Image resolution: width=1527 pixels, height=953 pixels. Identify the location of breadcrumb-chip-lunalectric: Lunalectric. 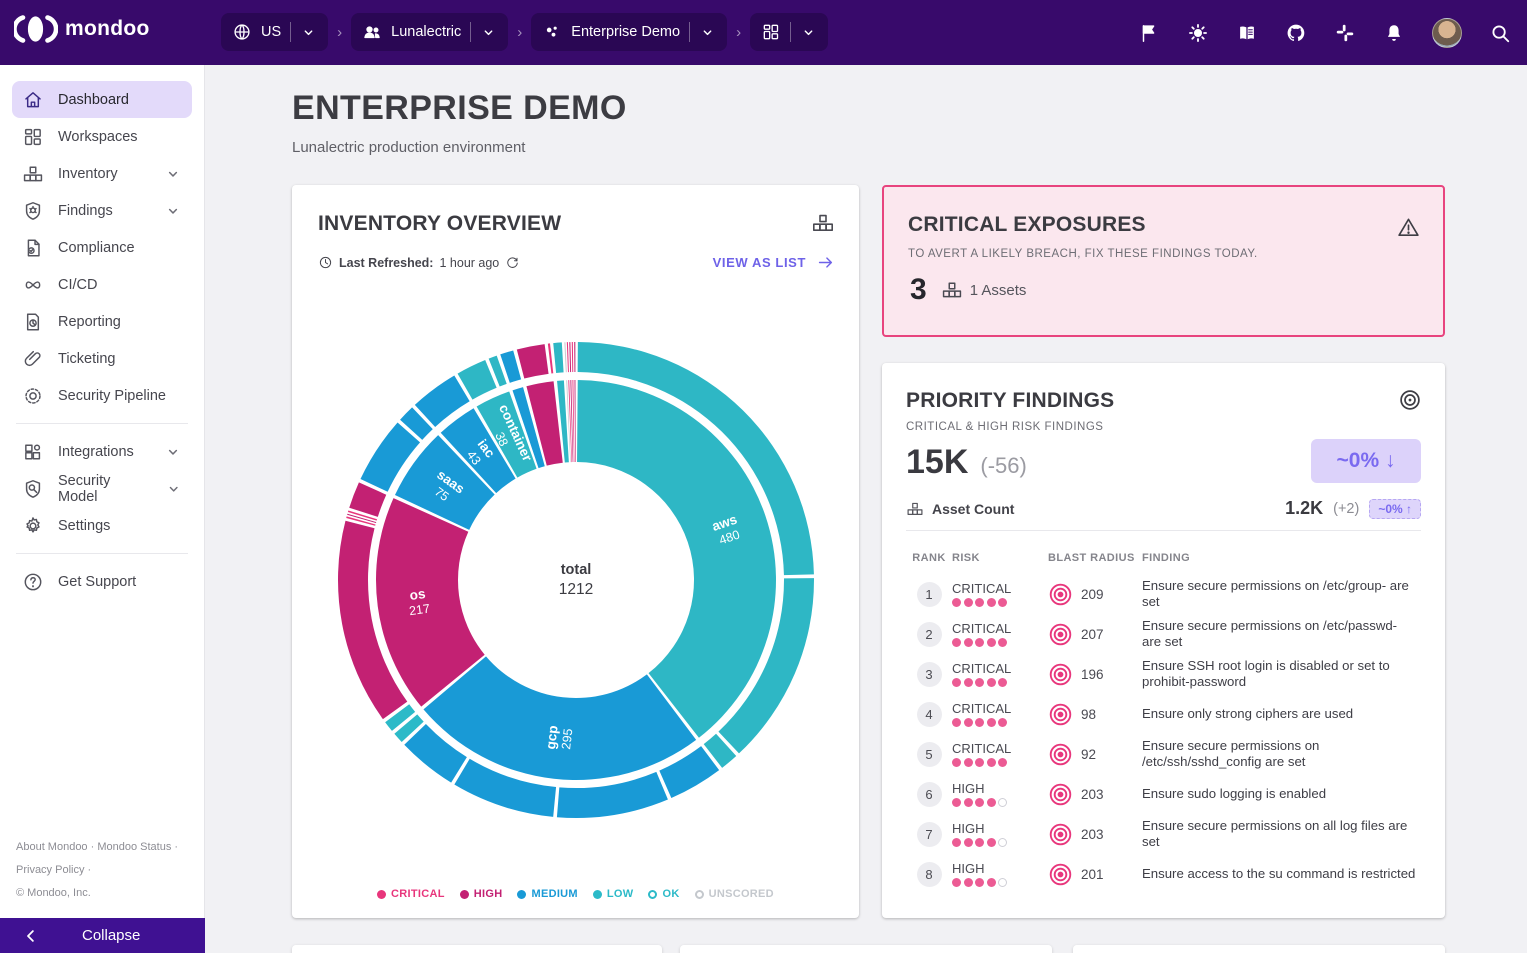
(430, 32).